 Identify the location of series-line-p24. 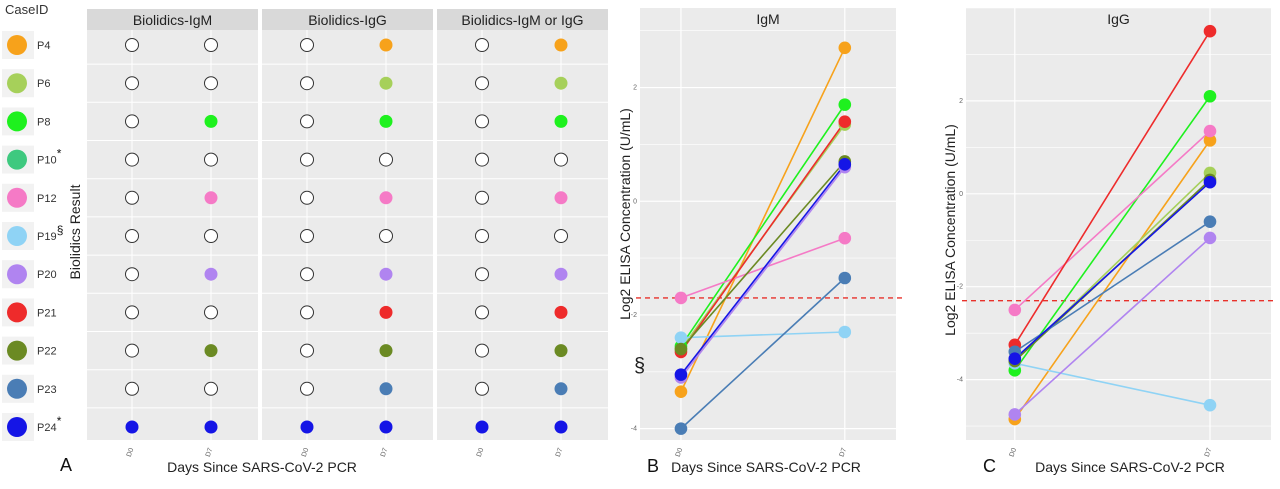
(763, 269).